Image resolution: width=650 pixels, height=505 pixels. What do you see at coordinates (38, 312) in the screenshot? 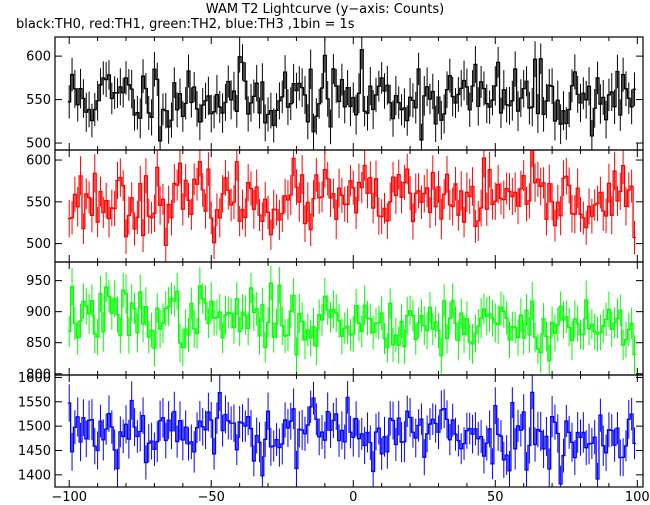
I see `y-tick-label: 900` at bounding box center [38, 312].